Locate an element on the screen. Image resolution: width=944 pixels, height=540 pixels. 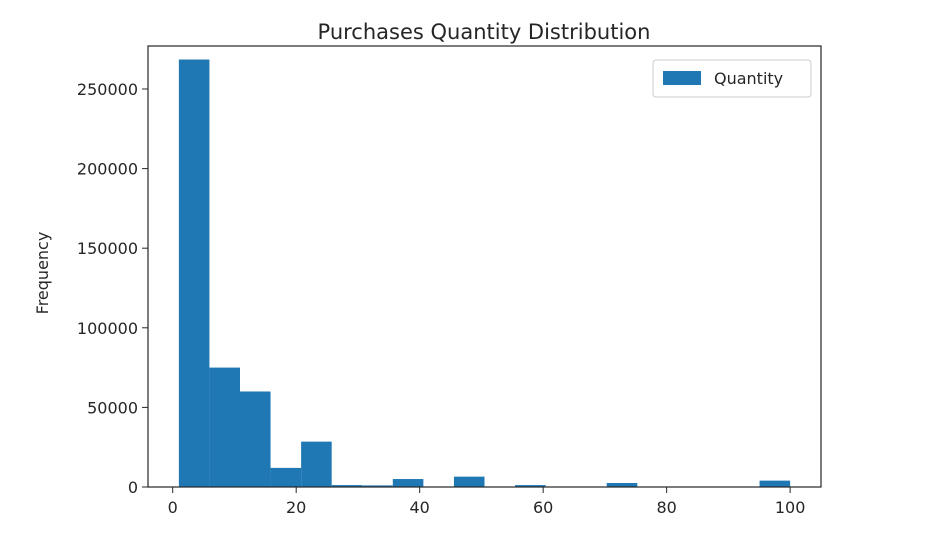
x-axis: 0 20 40 60 80 100 is located at coordinates (487, 502).